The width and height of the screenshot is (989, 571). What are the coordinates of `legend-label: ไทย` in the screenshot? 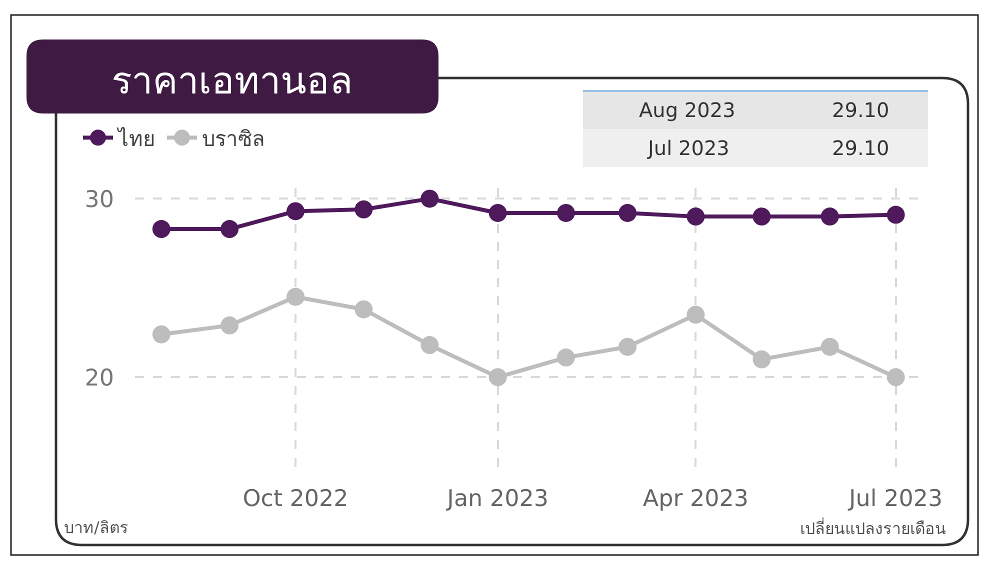 It's located at (135, 138).